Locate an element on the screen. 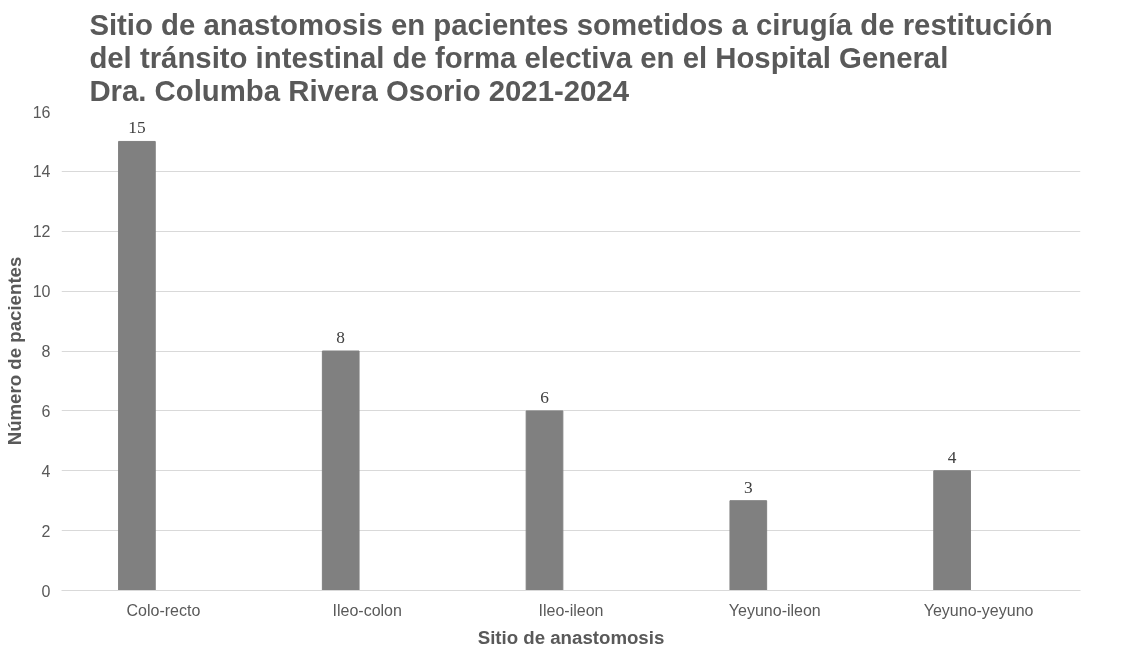 This screenshot has width=1132, height=664. data-label: 3 is located at coordinates (748, 487).